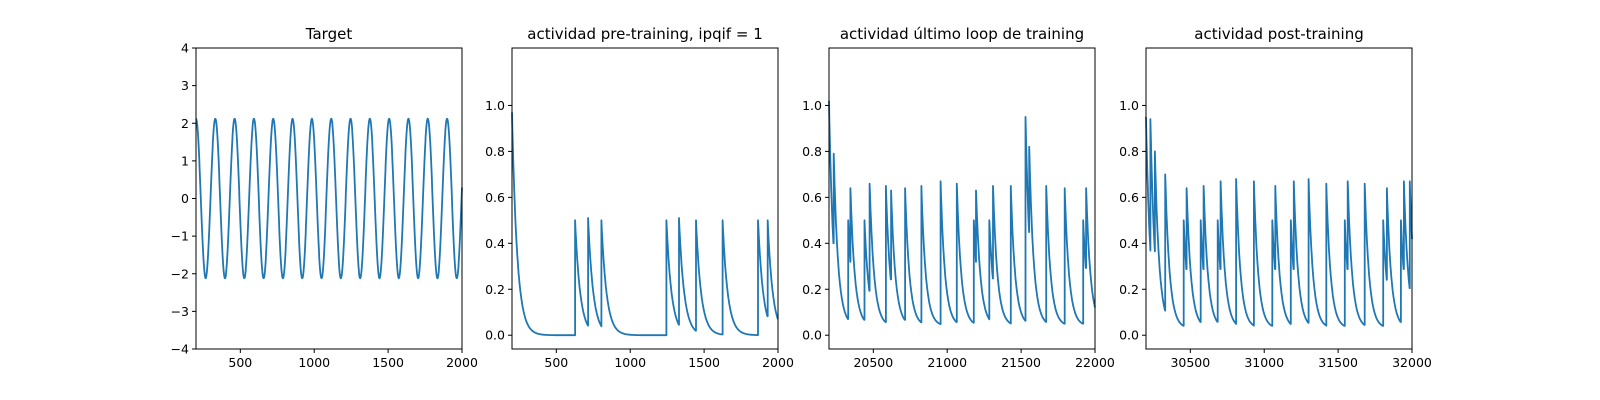 The width and height of the screenshot is (1600, 400). What do you see at coordinates (185, 85) in the screenshot?
I see `y-tick-label: 3` at bounding box center [185, 85].